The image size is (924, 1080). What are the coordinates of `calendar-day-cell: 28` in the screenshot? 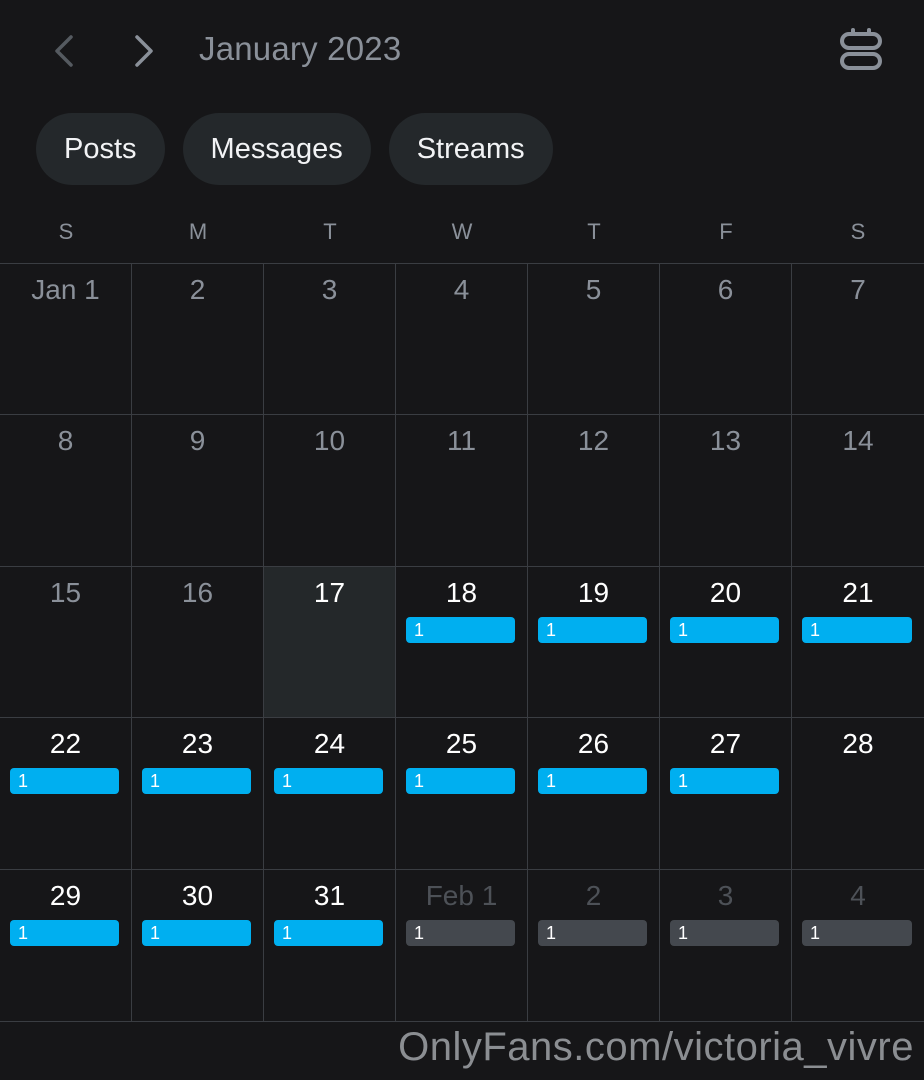 It's located at (858, 794).